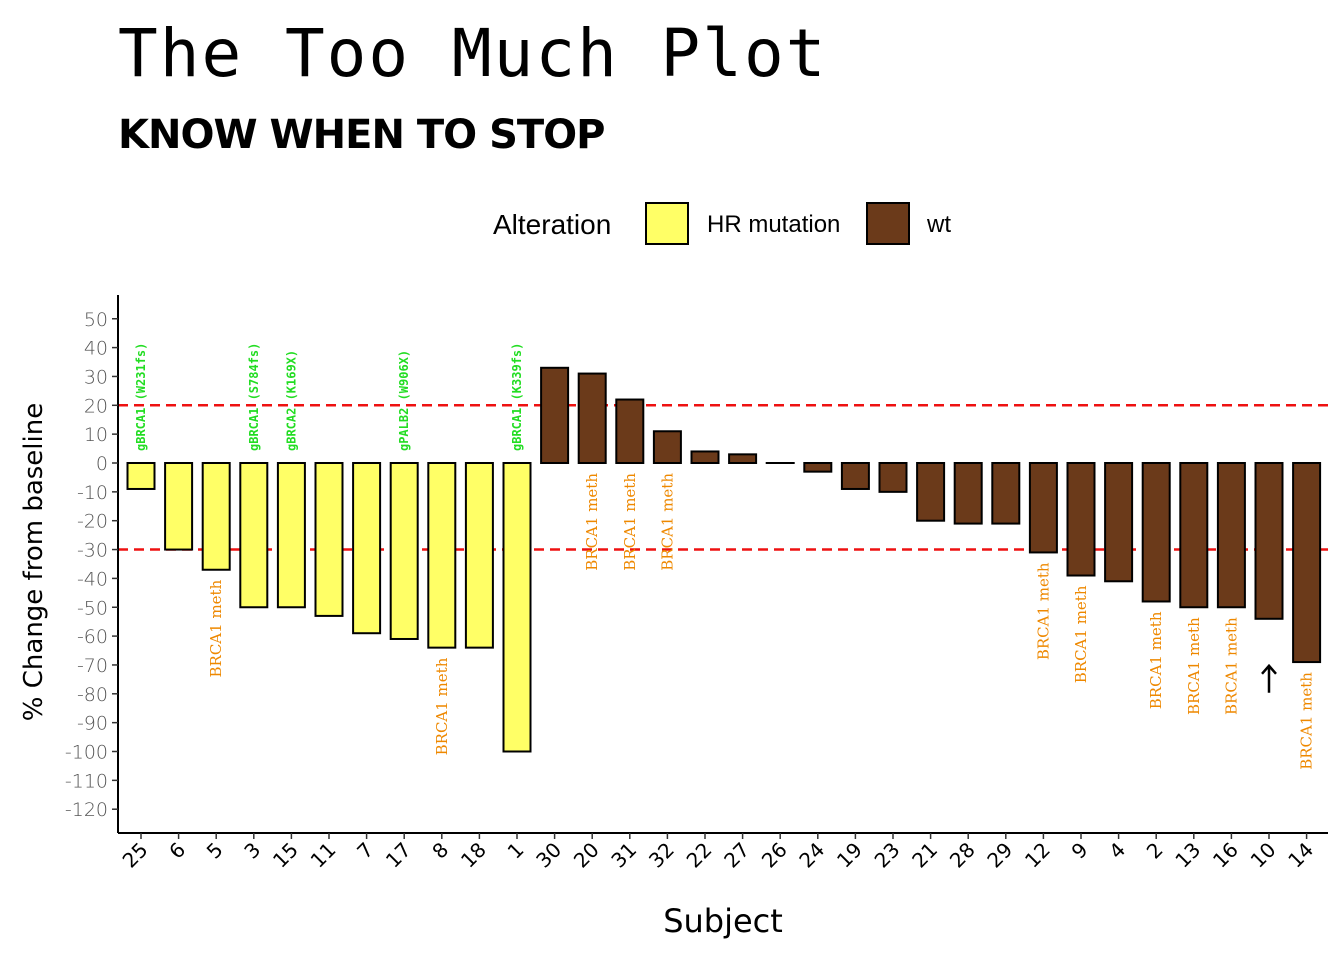  Describe the element at coordinates (774, 855) in the screenshot. I see `x-tick-label-26: 26` at that location.